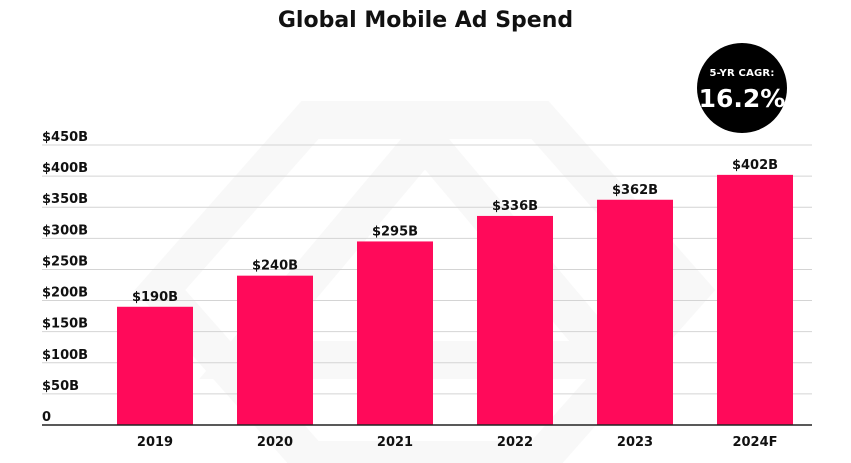 The height and width of the screenshot is (463, 851). I want to click on y-tick-label: 0, so click(46, 417).